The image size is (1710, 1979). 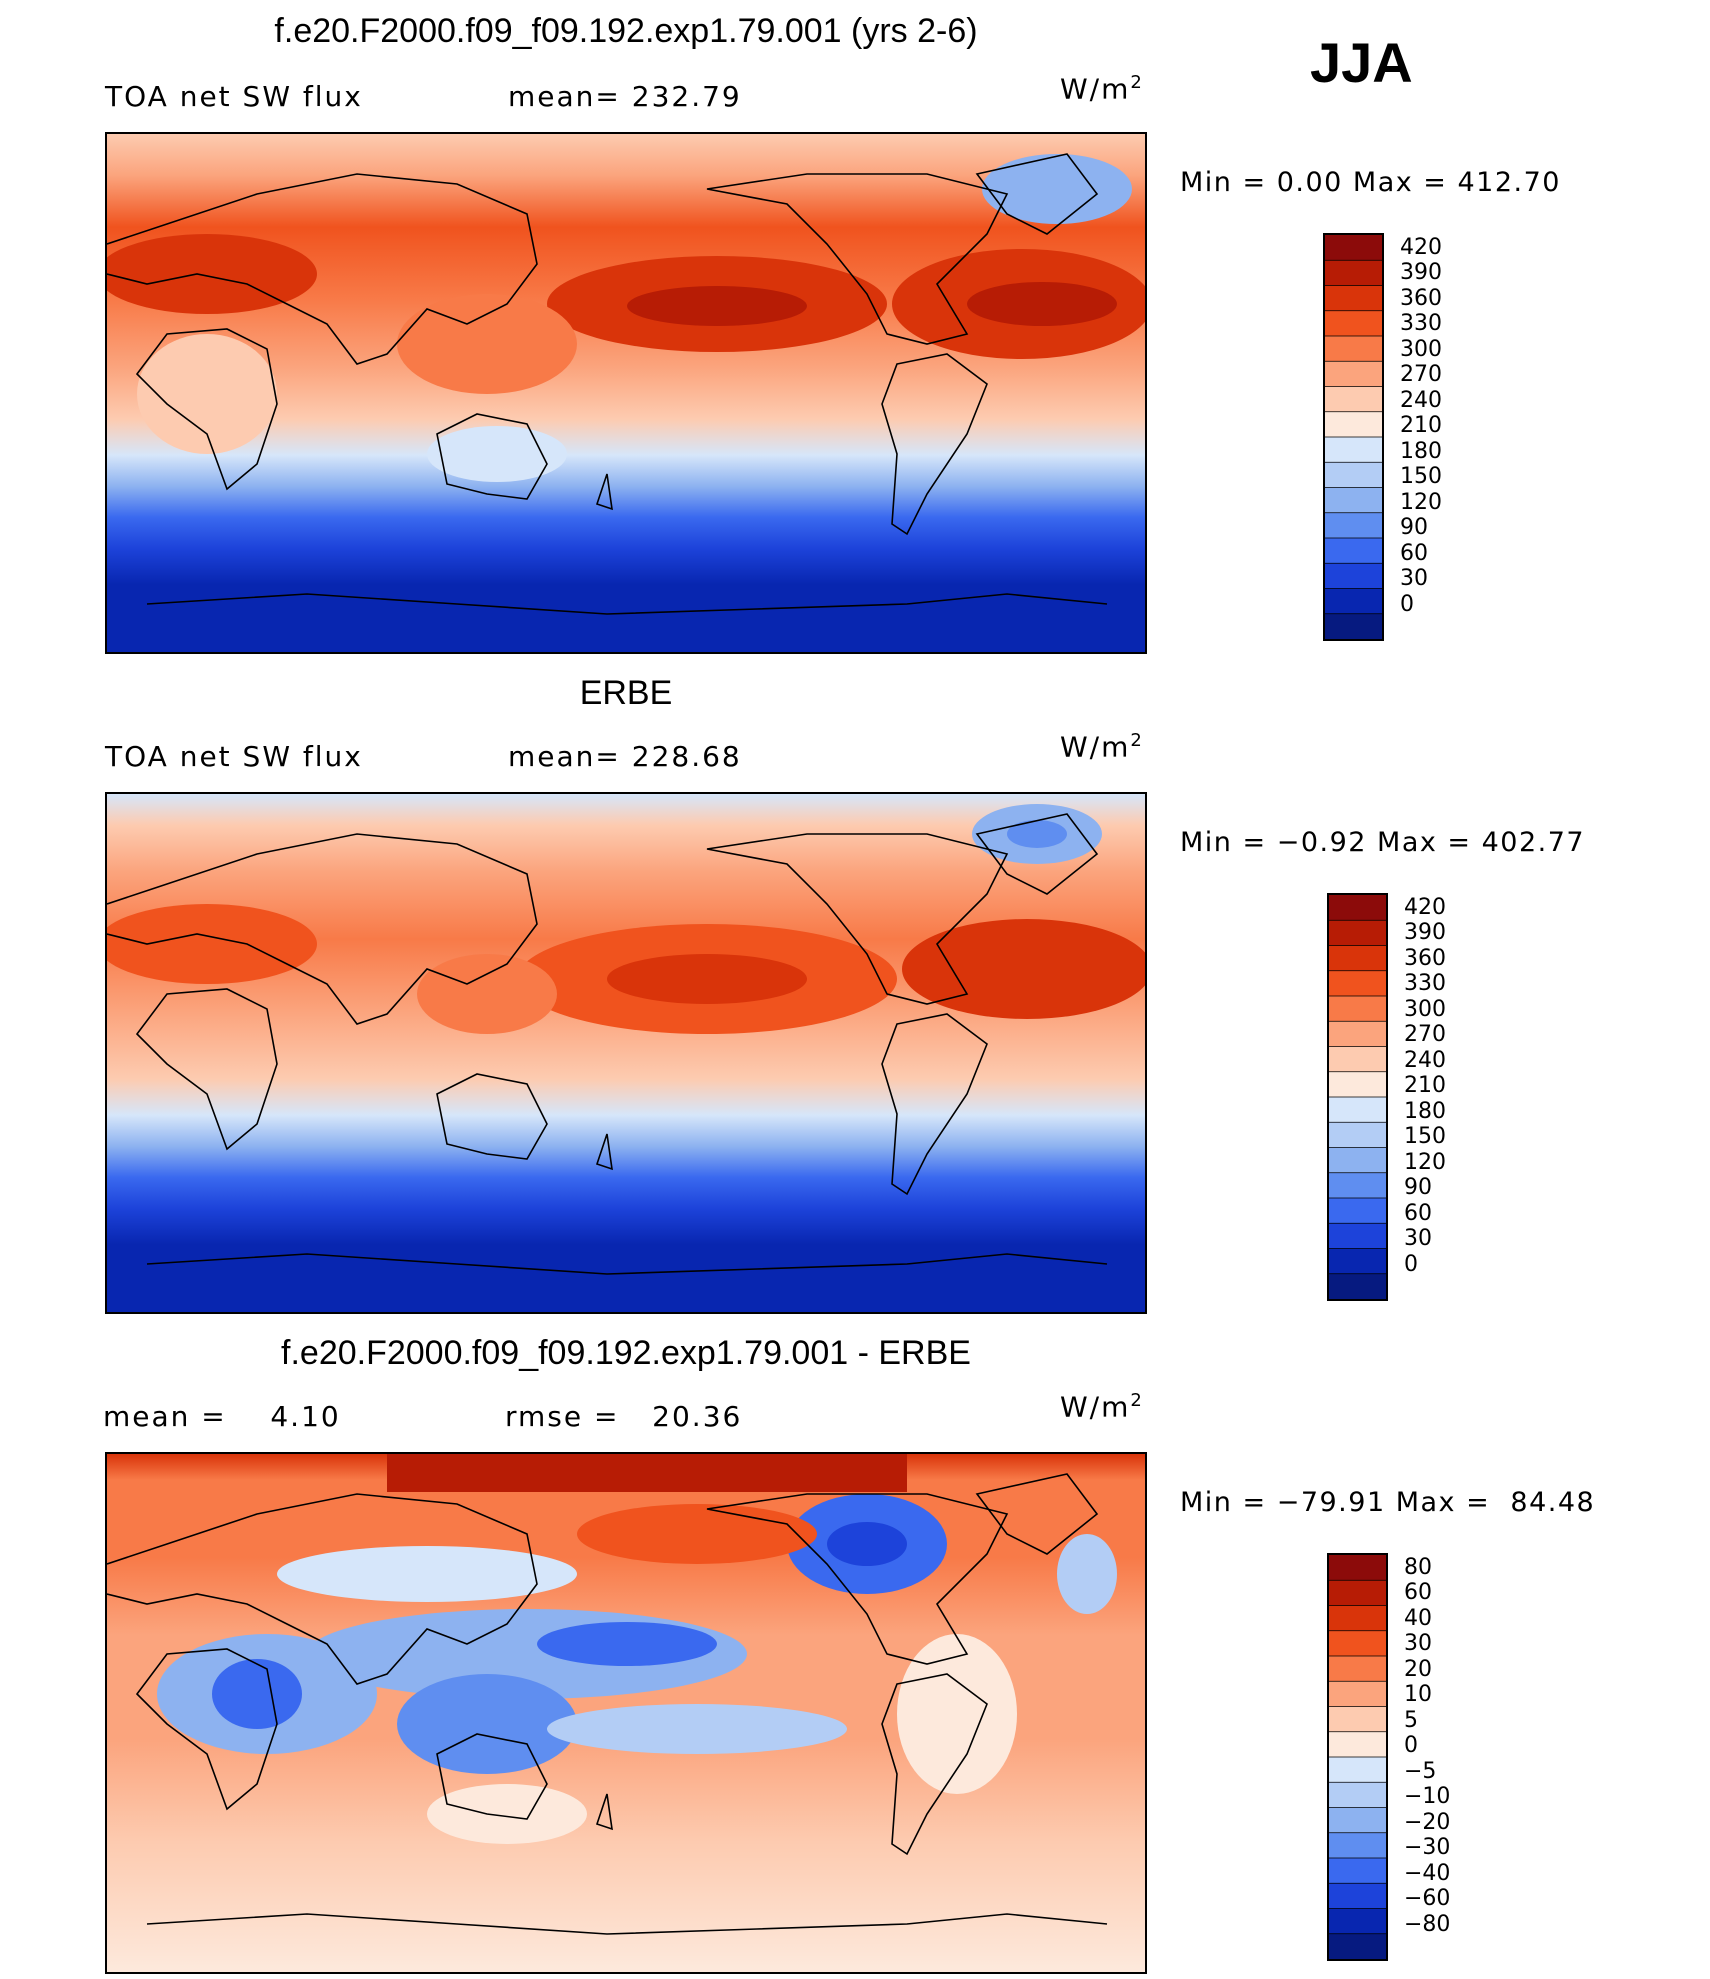 What do you see at coordinates (1427, 1873) in the screenshot?
I see `colorbar-tick-label: −40` at bounding box center [1427, 1873].